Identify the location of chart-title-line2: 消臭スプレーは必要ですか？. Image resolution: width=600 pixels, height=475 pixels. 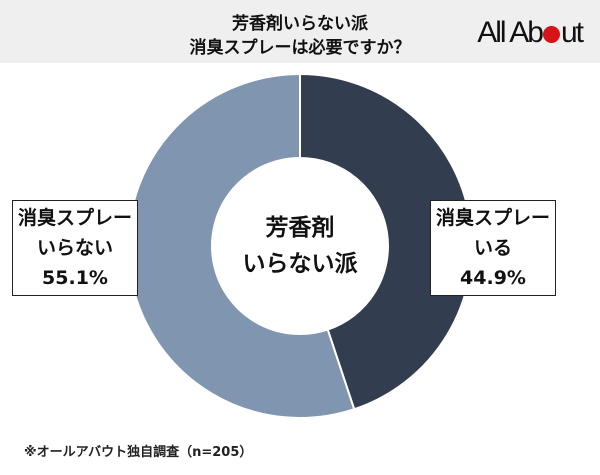
(300, 48).